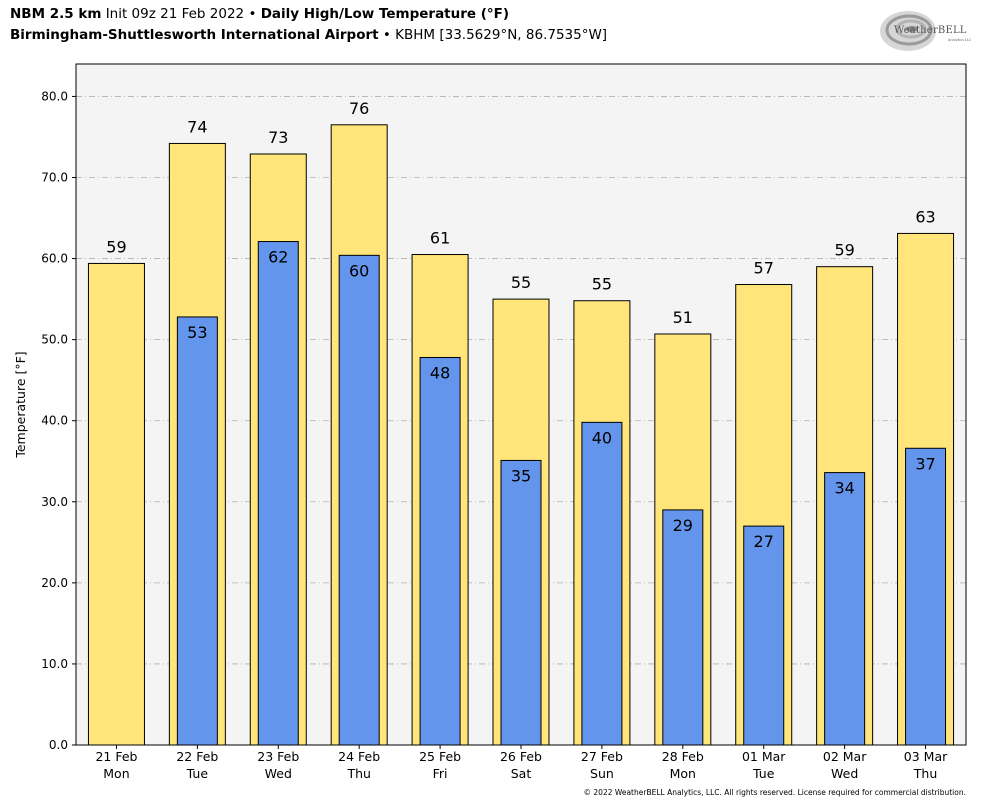  Describe the element at coordinates (521, 756) in the screenshot. I see `x-tick-label-date: 26 Feb` at that location.